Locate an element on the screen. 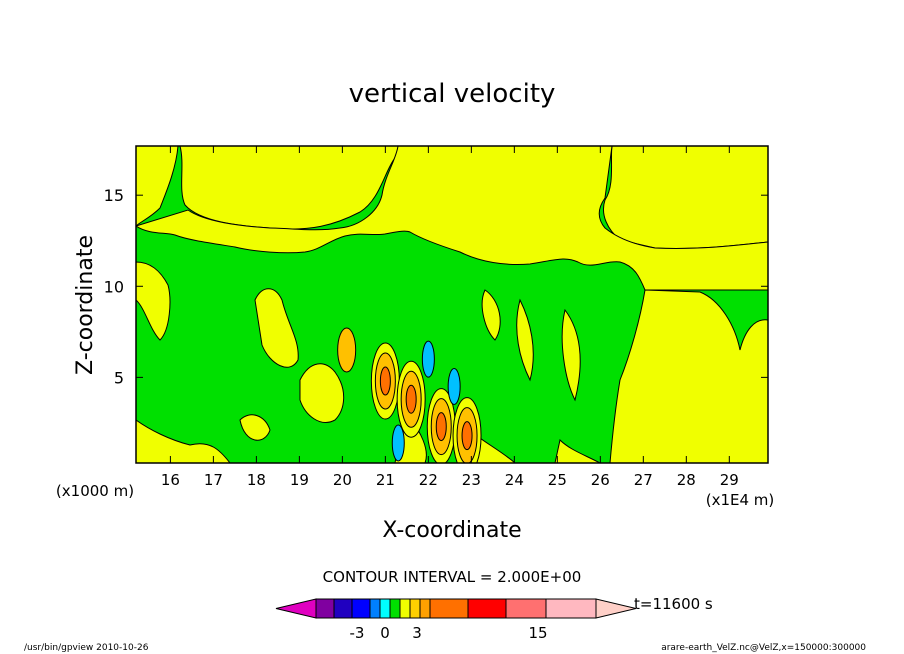 The width and height of the screenshot is (904, 654). x-tick-label: 22 is located at coordinates (428, 480).